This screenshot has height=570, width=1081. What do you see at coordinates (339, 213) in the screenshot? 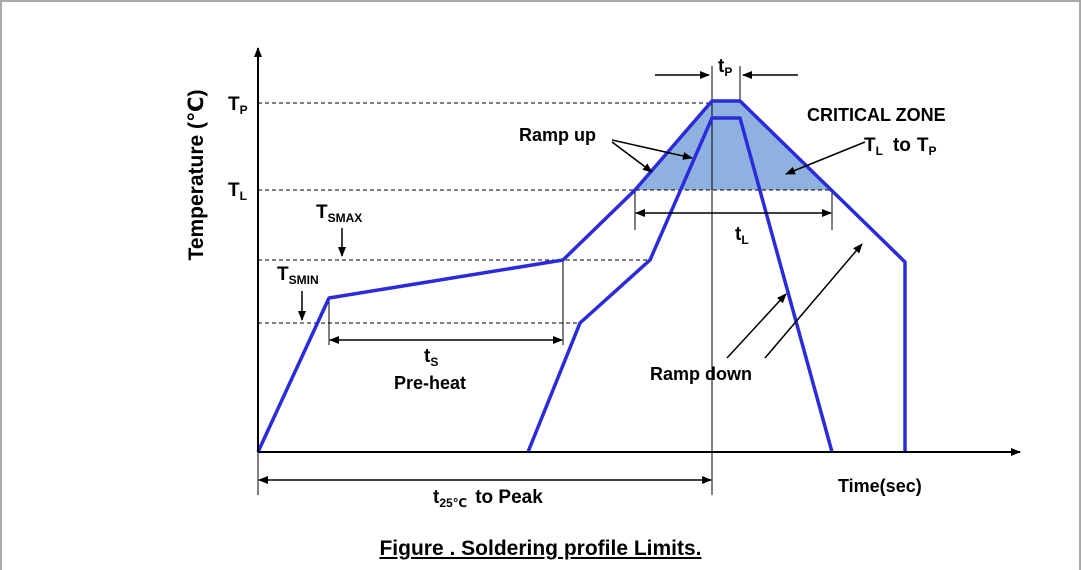
I see `tsmax-label: TSMAX` at bounding box center [339, 213].